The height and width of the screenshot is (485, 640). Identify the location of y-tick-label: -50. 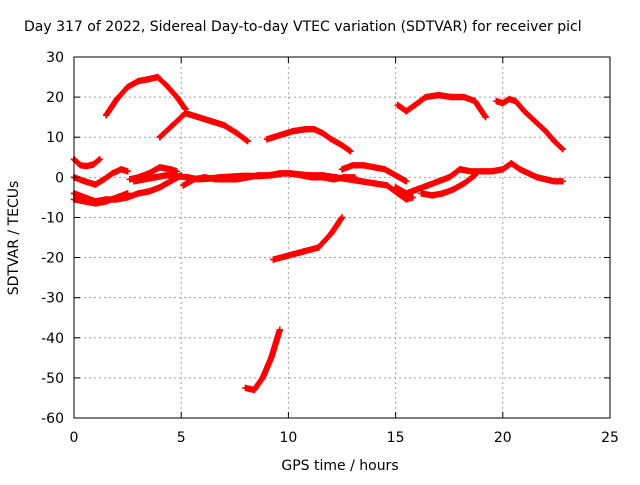
(52, 379).